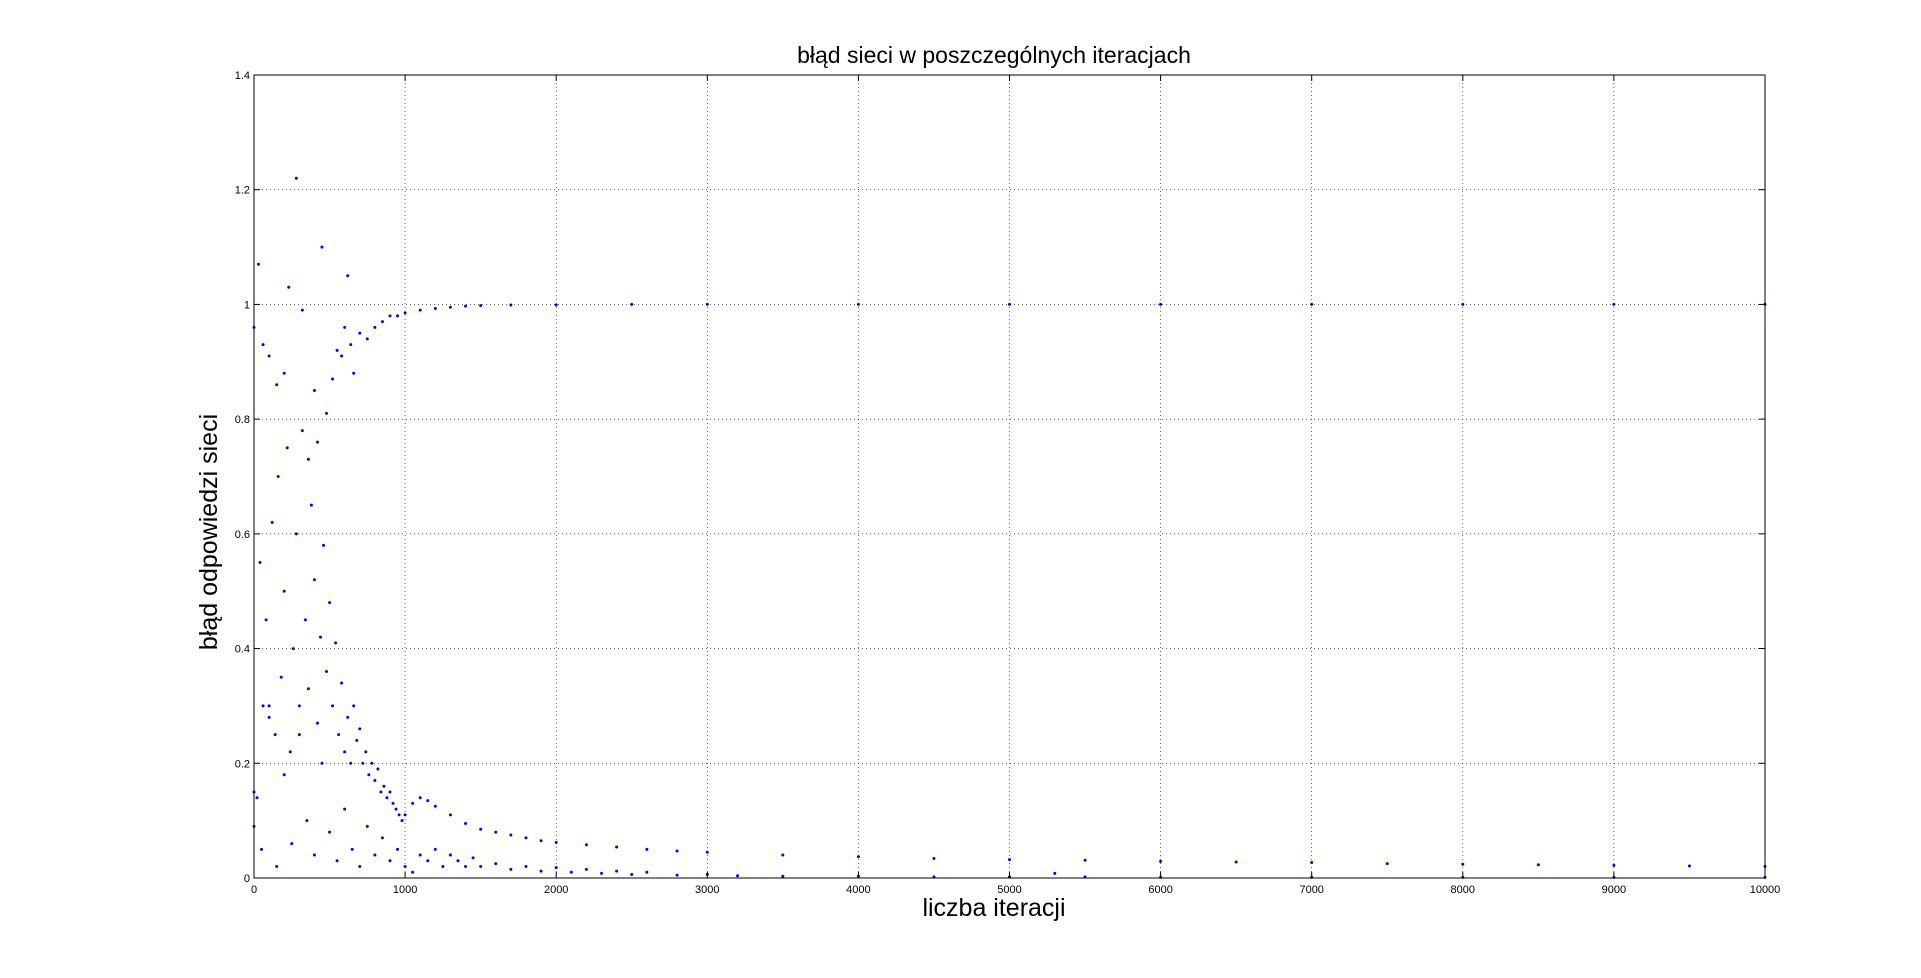 This screenshot has width=1921, height=978. What do you see at coordinates (1311, 890) in the screenshot?
I see `x-tick-label: 7000` at bounding box center [1311, 890].